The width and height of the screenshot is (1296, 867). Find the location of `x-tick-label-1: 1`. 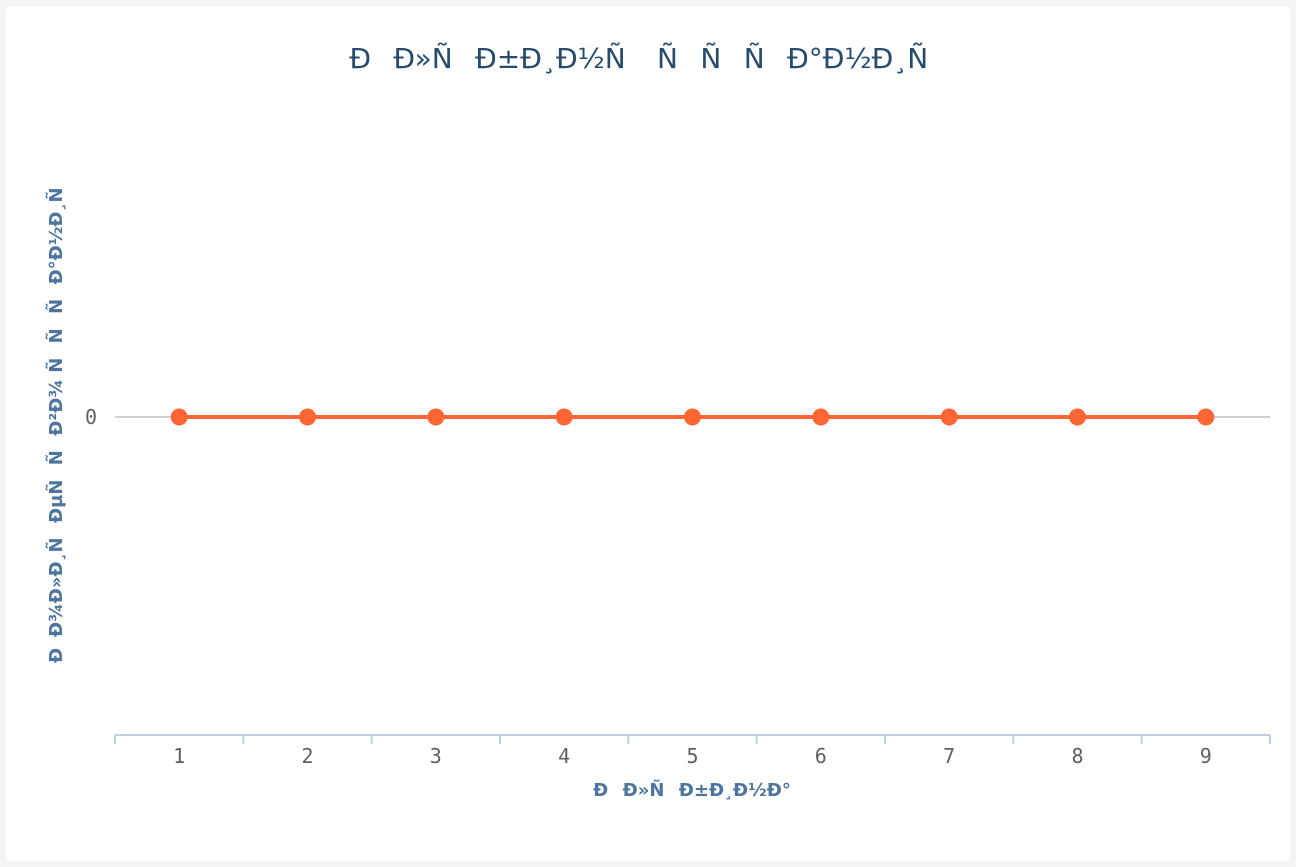

x-tick-label-1: 1 is located at coordinates (179, 756).